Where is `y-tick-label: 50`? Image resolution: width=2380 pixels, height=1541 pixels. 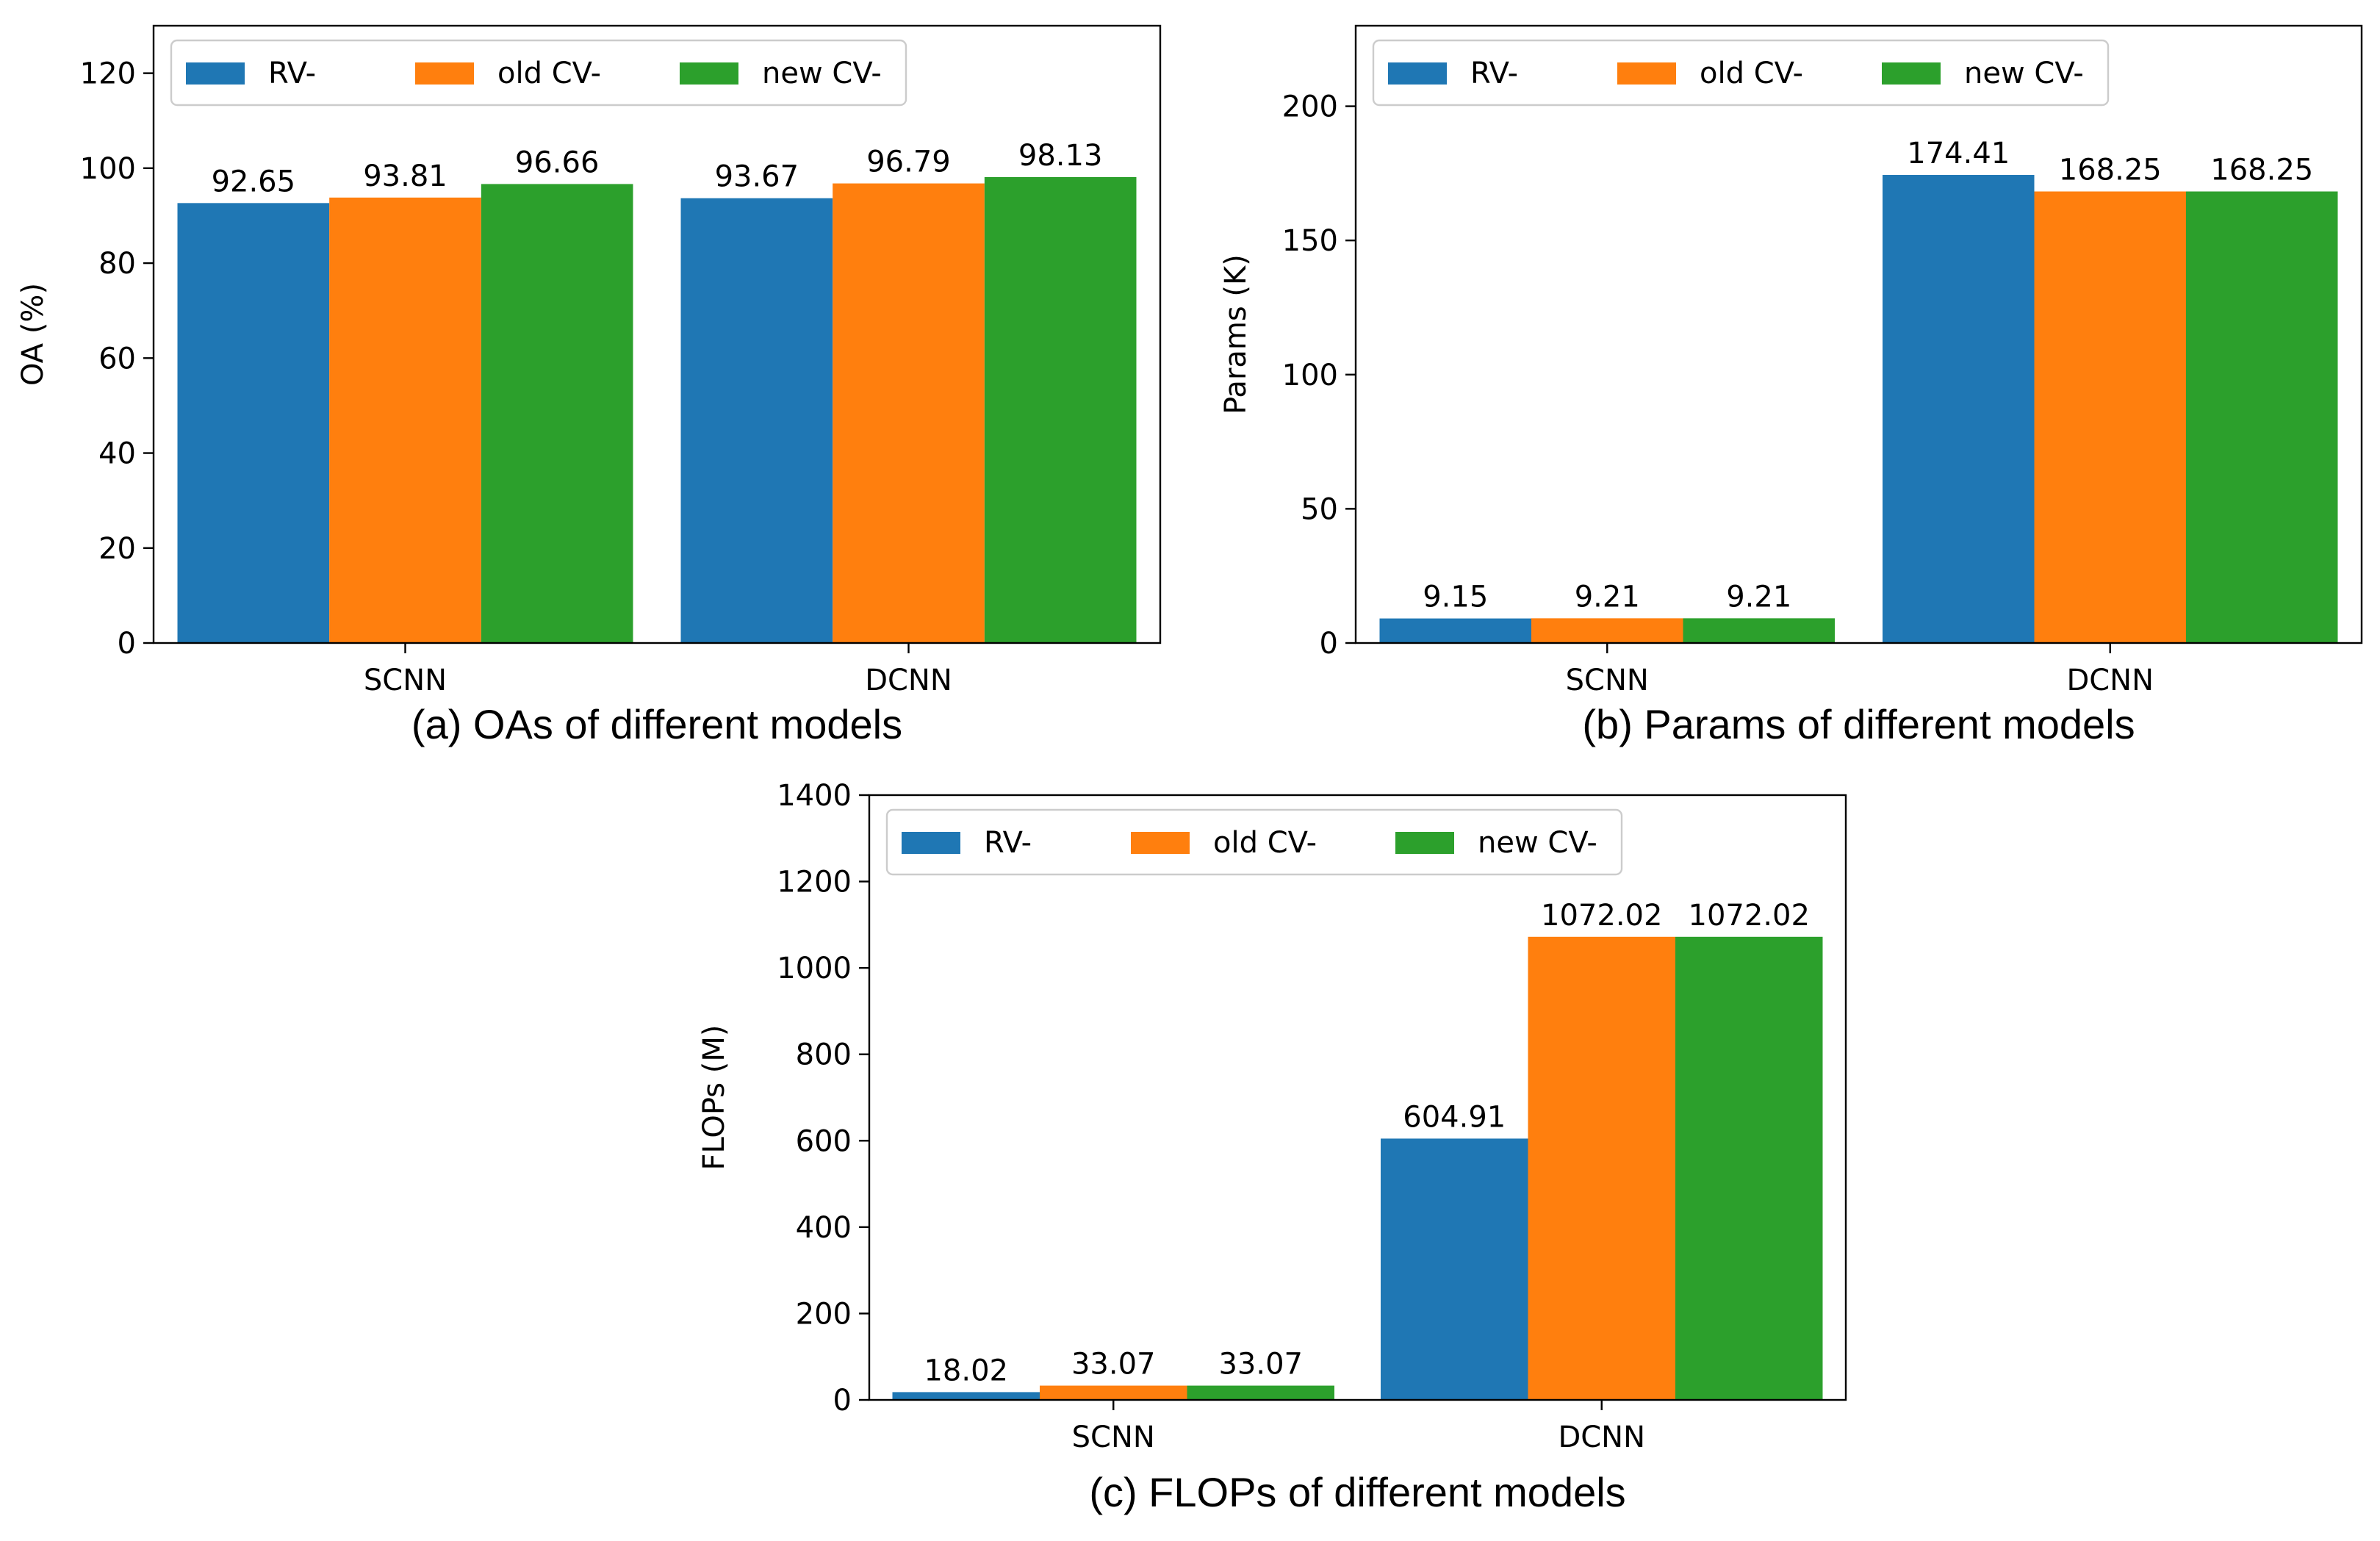
y-tick-label: 50 is located at coordinates (1319, 509).